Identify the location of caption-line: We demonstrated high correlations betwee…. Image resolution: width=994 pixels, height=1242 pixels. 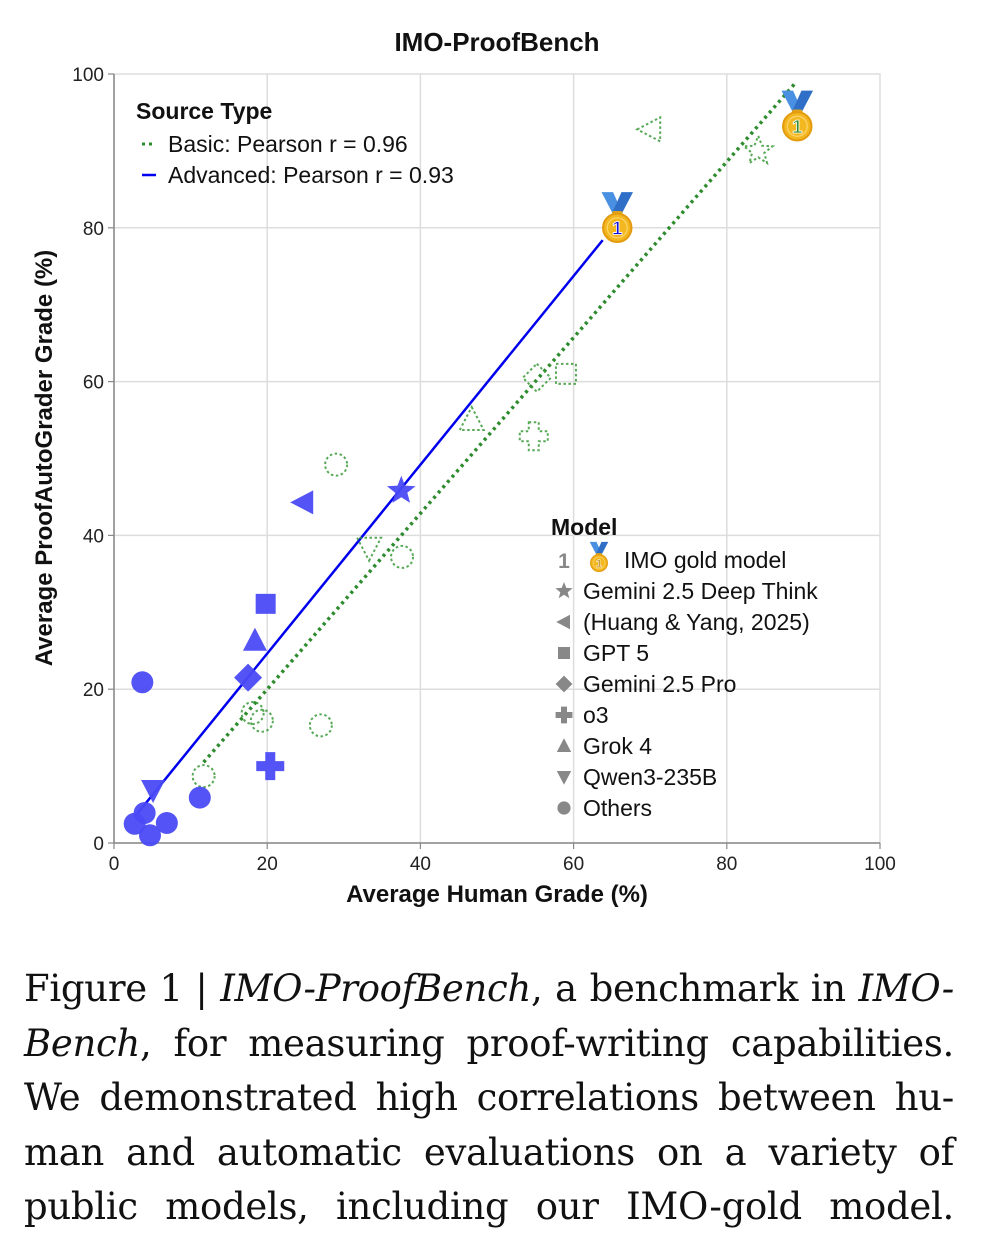
(489, 1098).